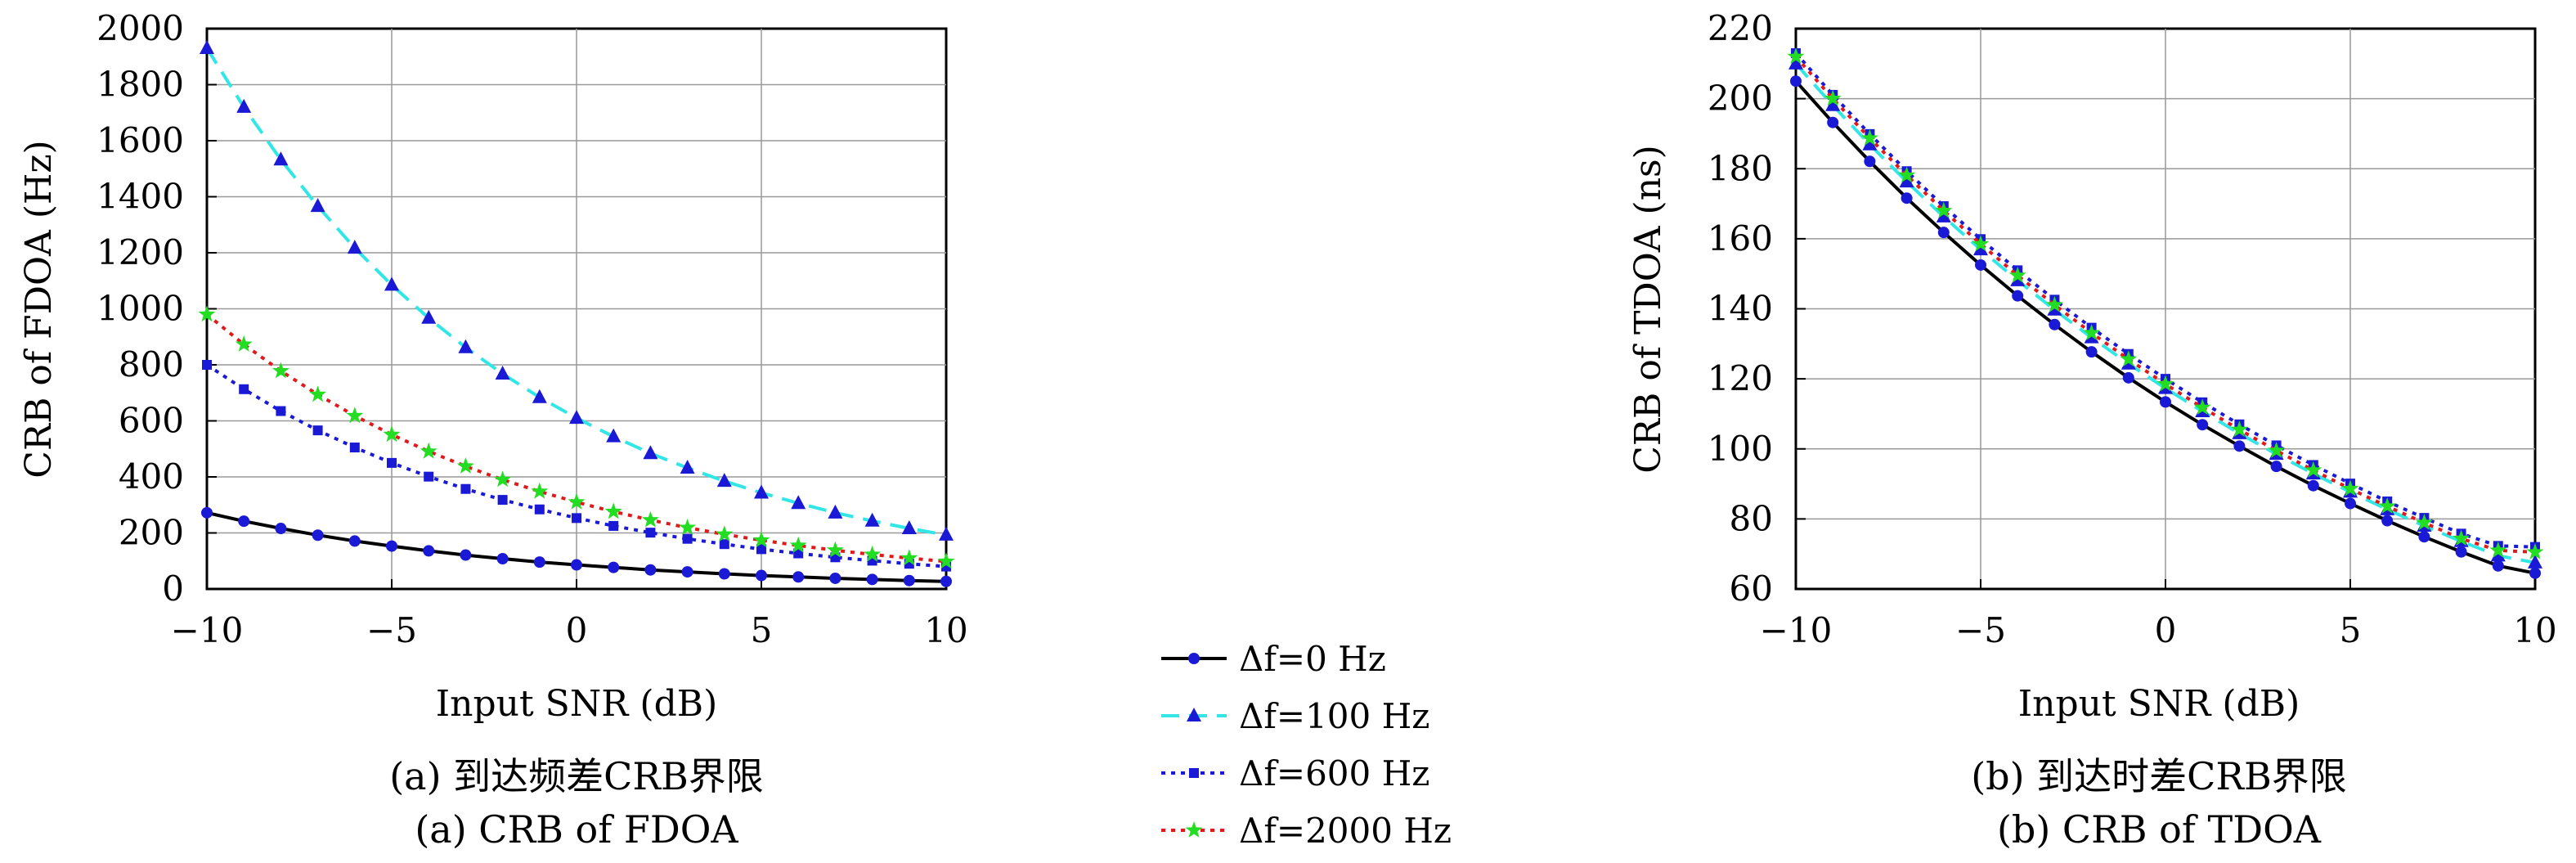 The height and width of the screenshot is (863, 2576). Describe the element at coordinates (1334, 773) in the screenshot. I see `legend-label: Δf=600 Hz` at that location.